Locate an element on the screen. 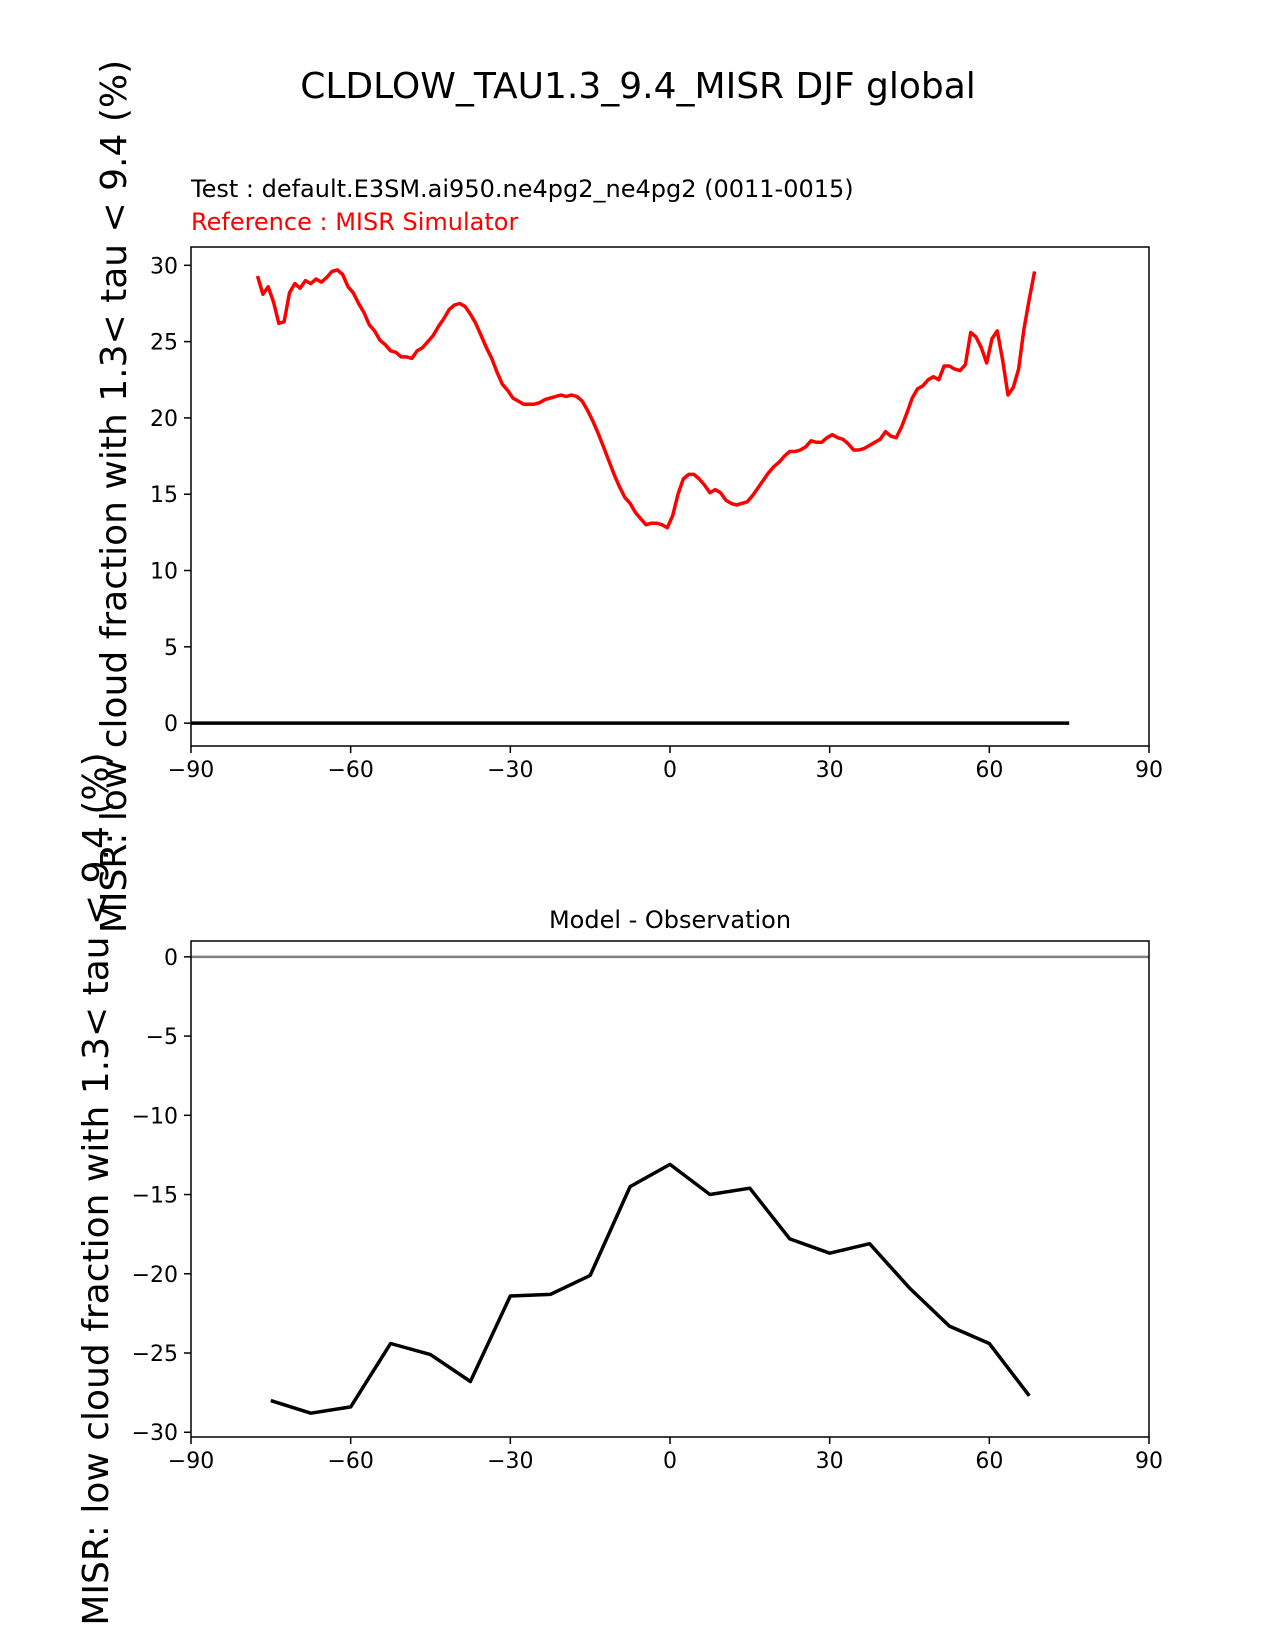  panel-title: Model - Observation is located at coordinates (670, 920).